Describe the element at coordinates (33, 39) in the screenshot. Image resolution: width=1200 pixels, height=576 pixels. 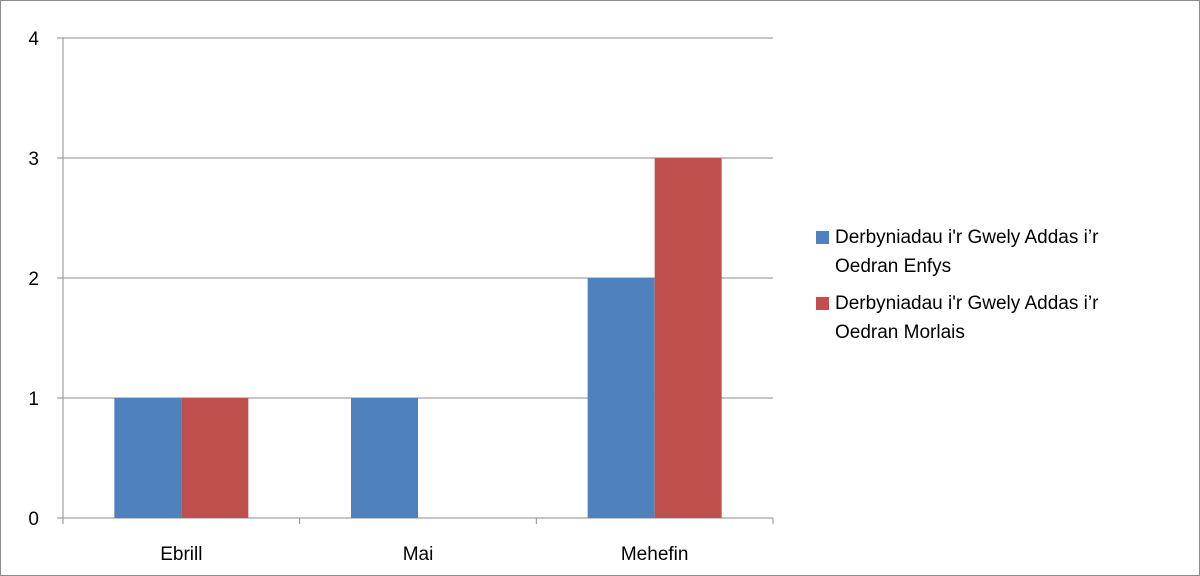
I see `y-tick-label: 4` at that location.